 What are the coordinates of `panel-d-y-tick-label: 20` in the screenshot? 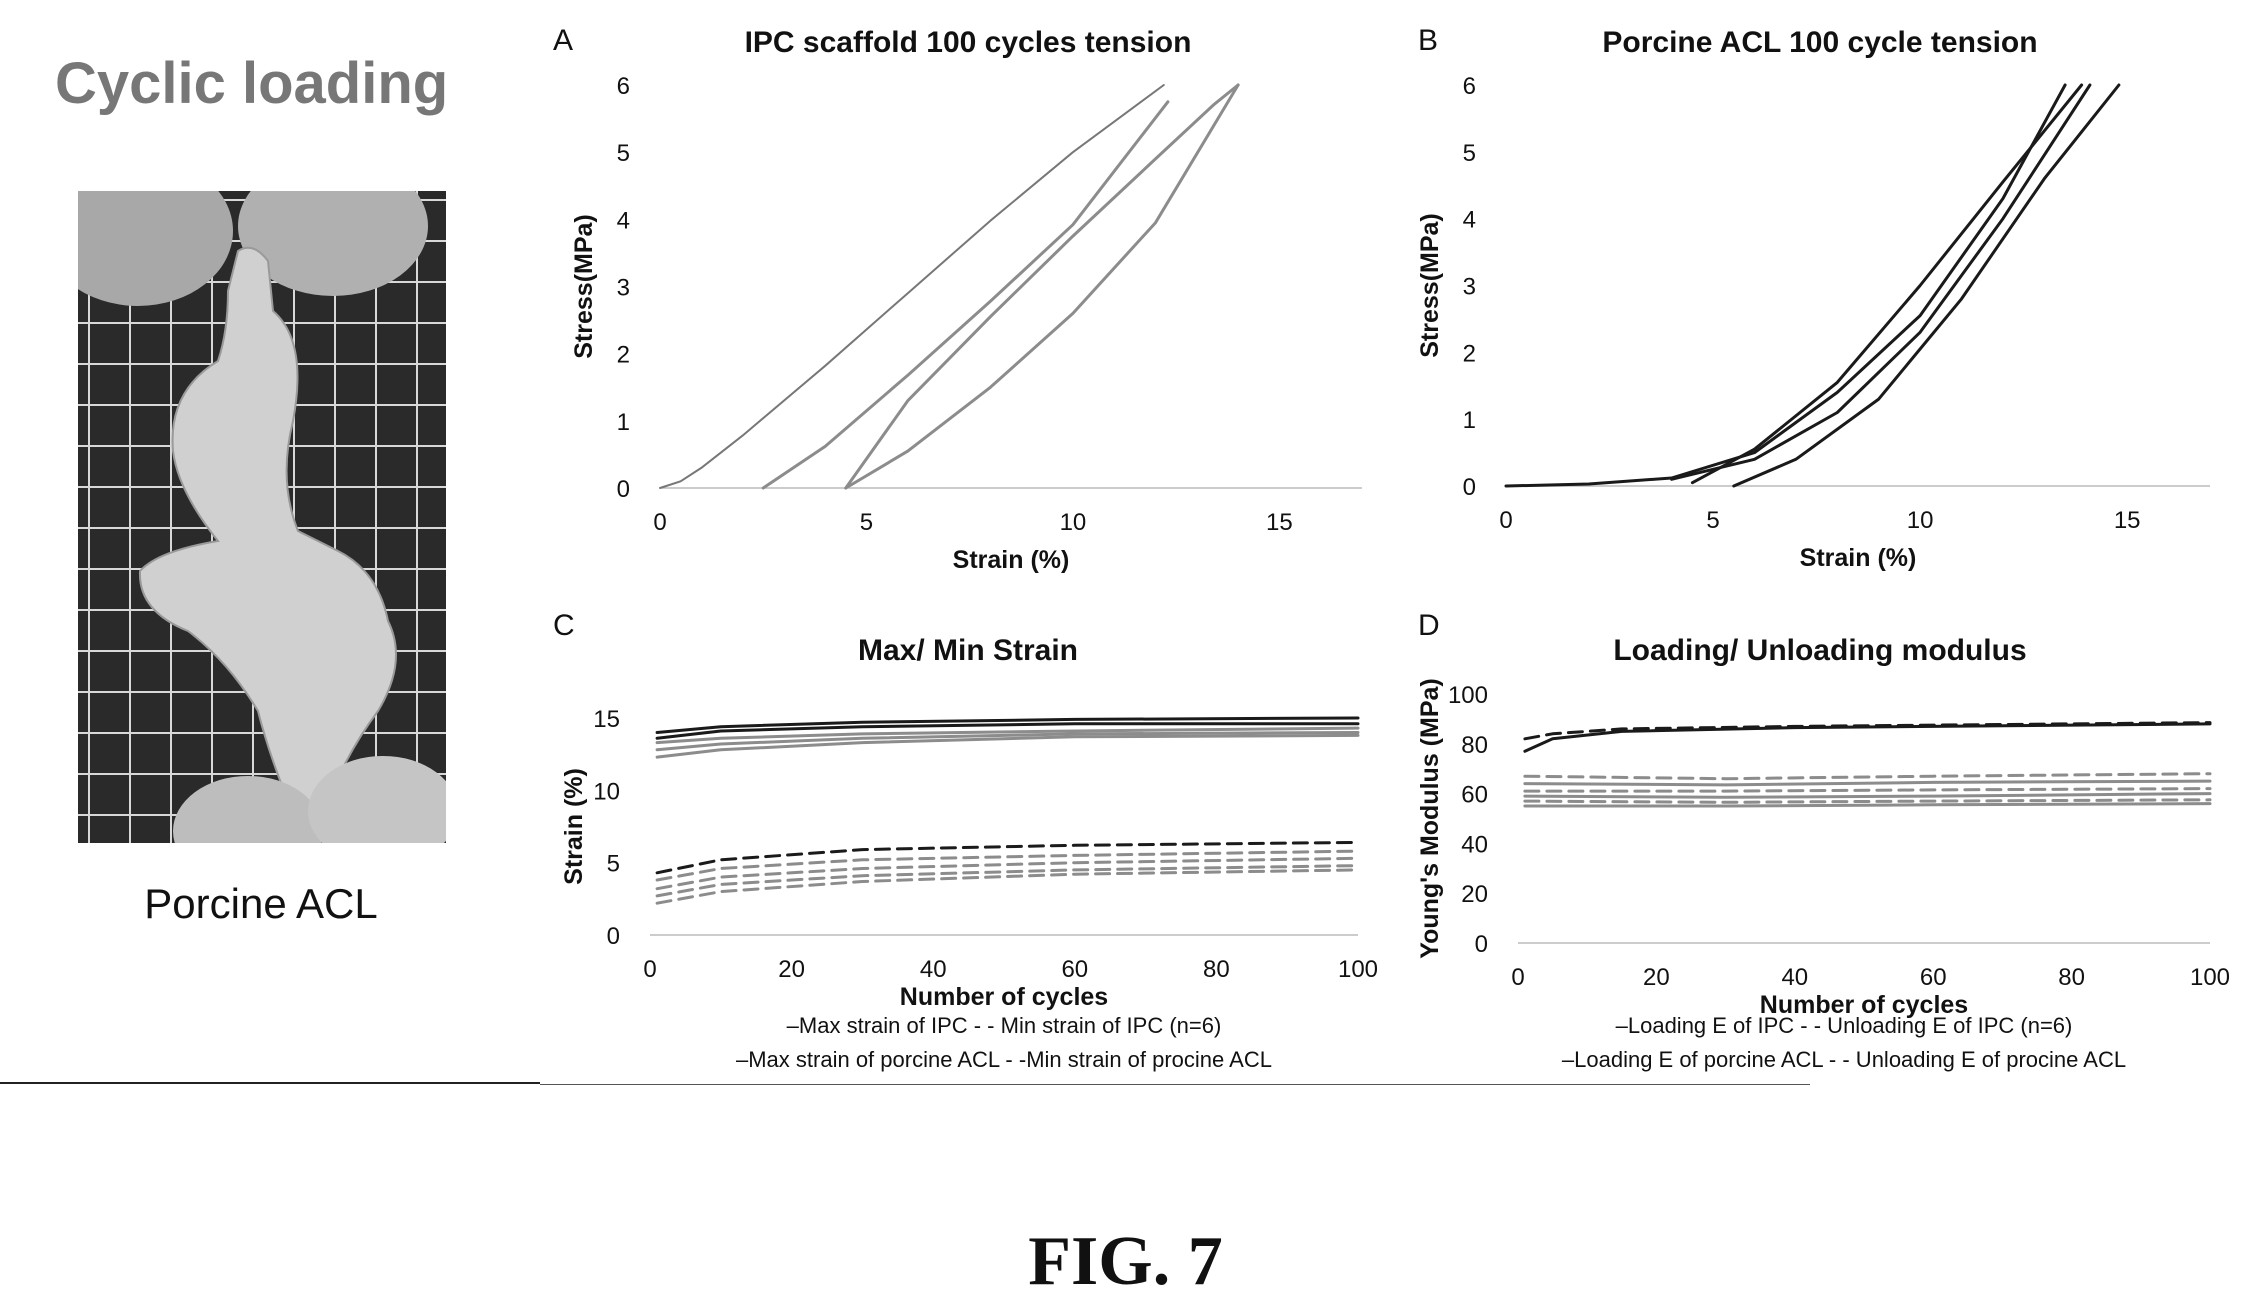 It's located at (1474, 894).